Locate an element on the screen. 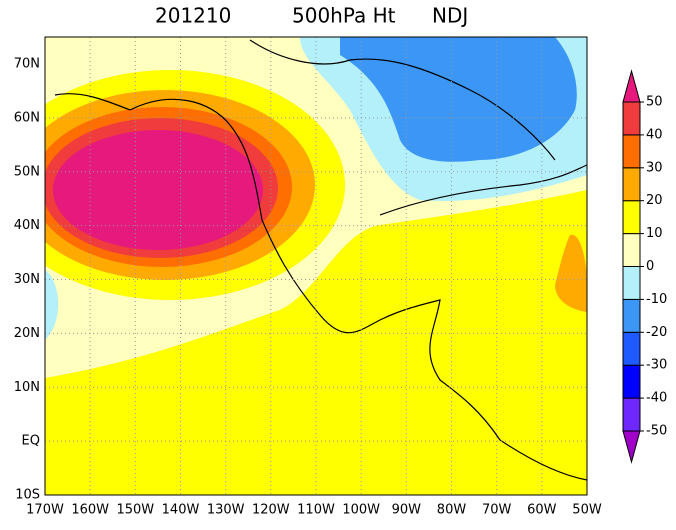 Image resolution: width=676 pixels, height=530 pixels. lon-label: 90W is located at coordinates (407, 510).